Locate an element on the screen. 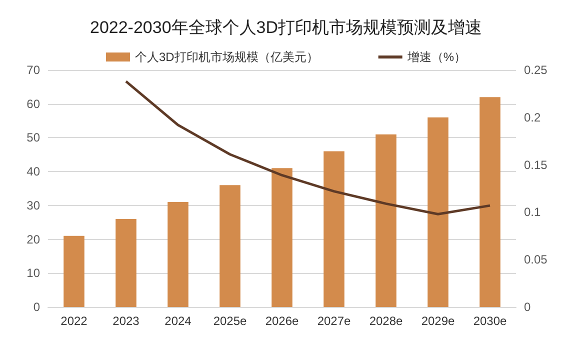 This screenshot has width=572, height=357. legend-label: 个人3D打印机市场规模（亿美元） is located at coordinates (226, 57).